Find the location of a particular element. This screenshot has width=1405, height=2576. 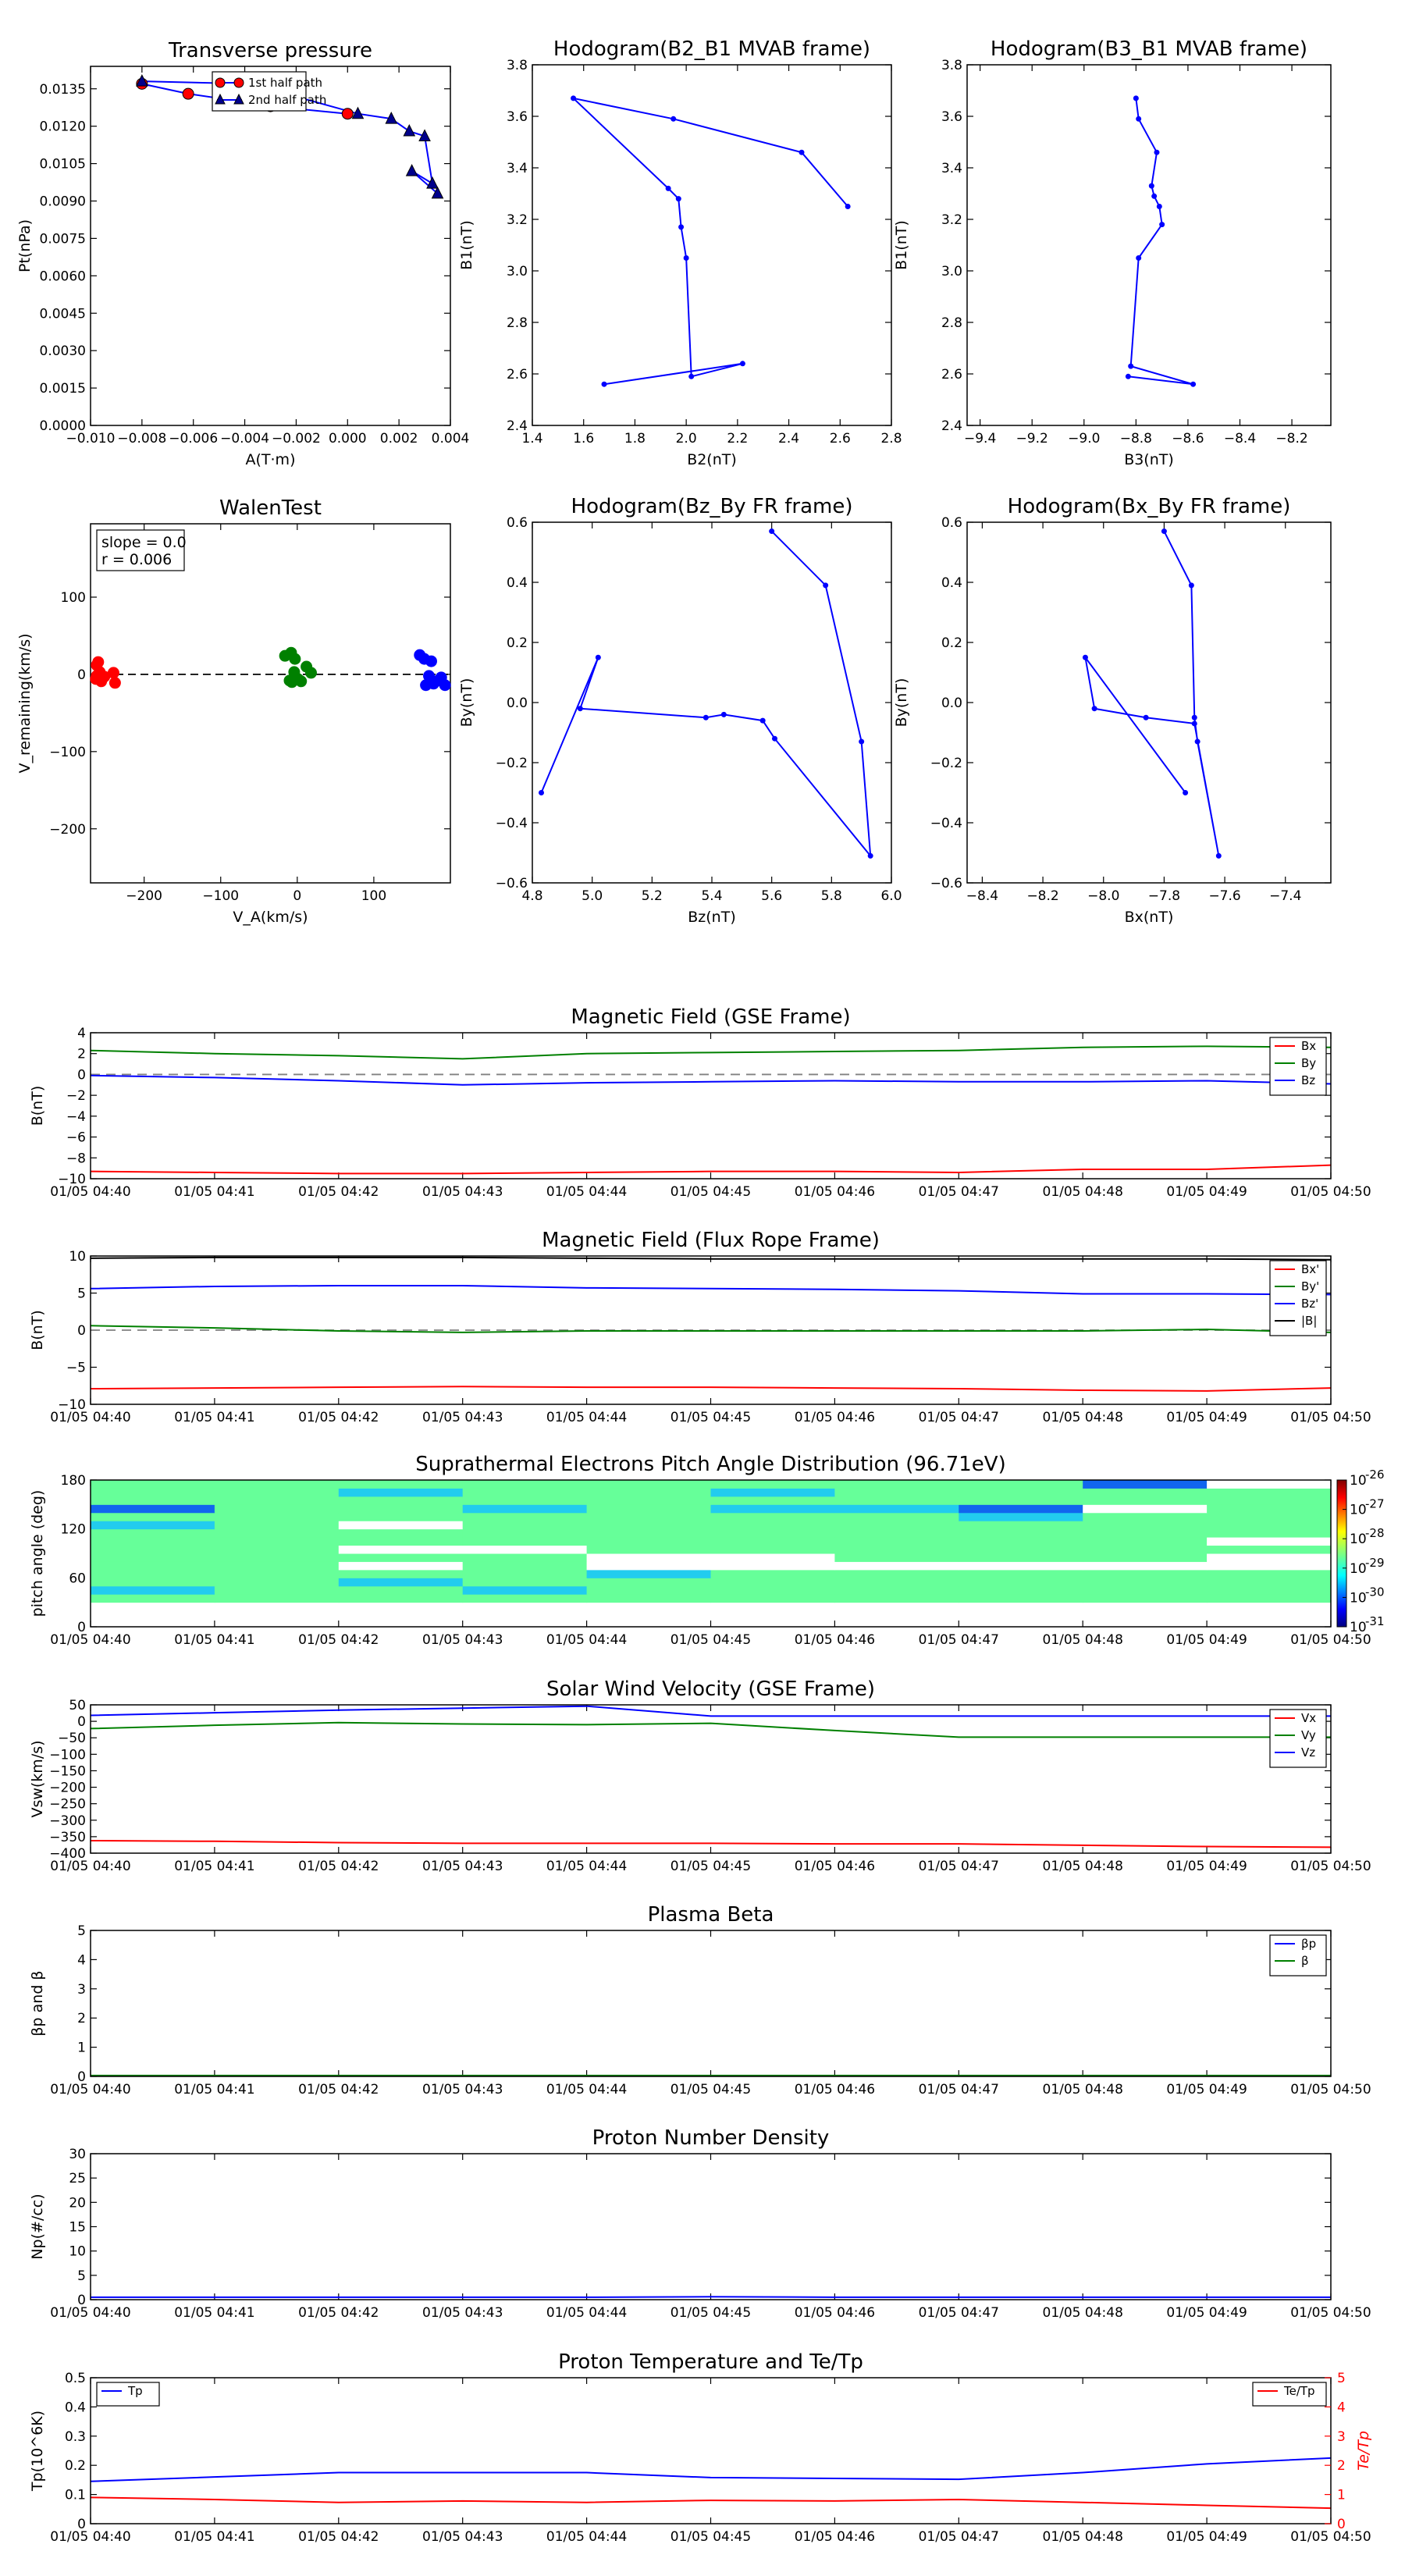

y-tick-label: 0.0060 is located at coordinates (63, 276).